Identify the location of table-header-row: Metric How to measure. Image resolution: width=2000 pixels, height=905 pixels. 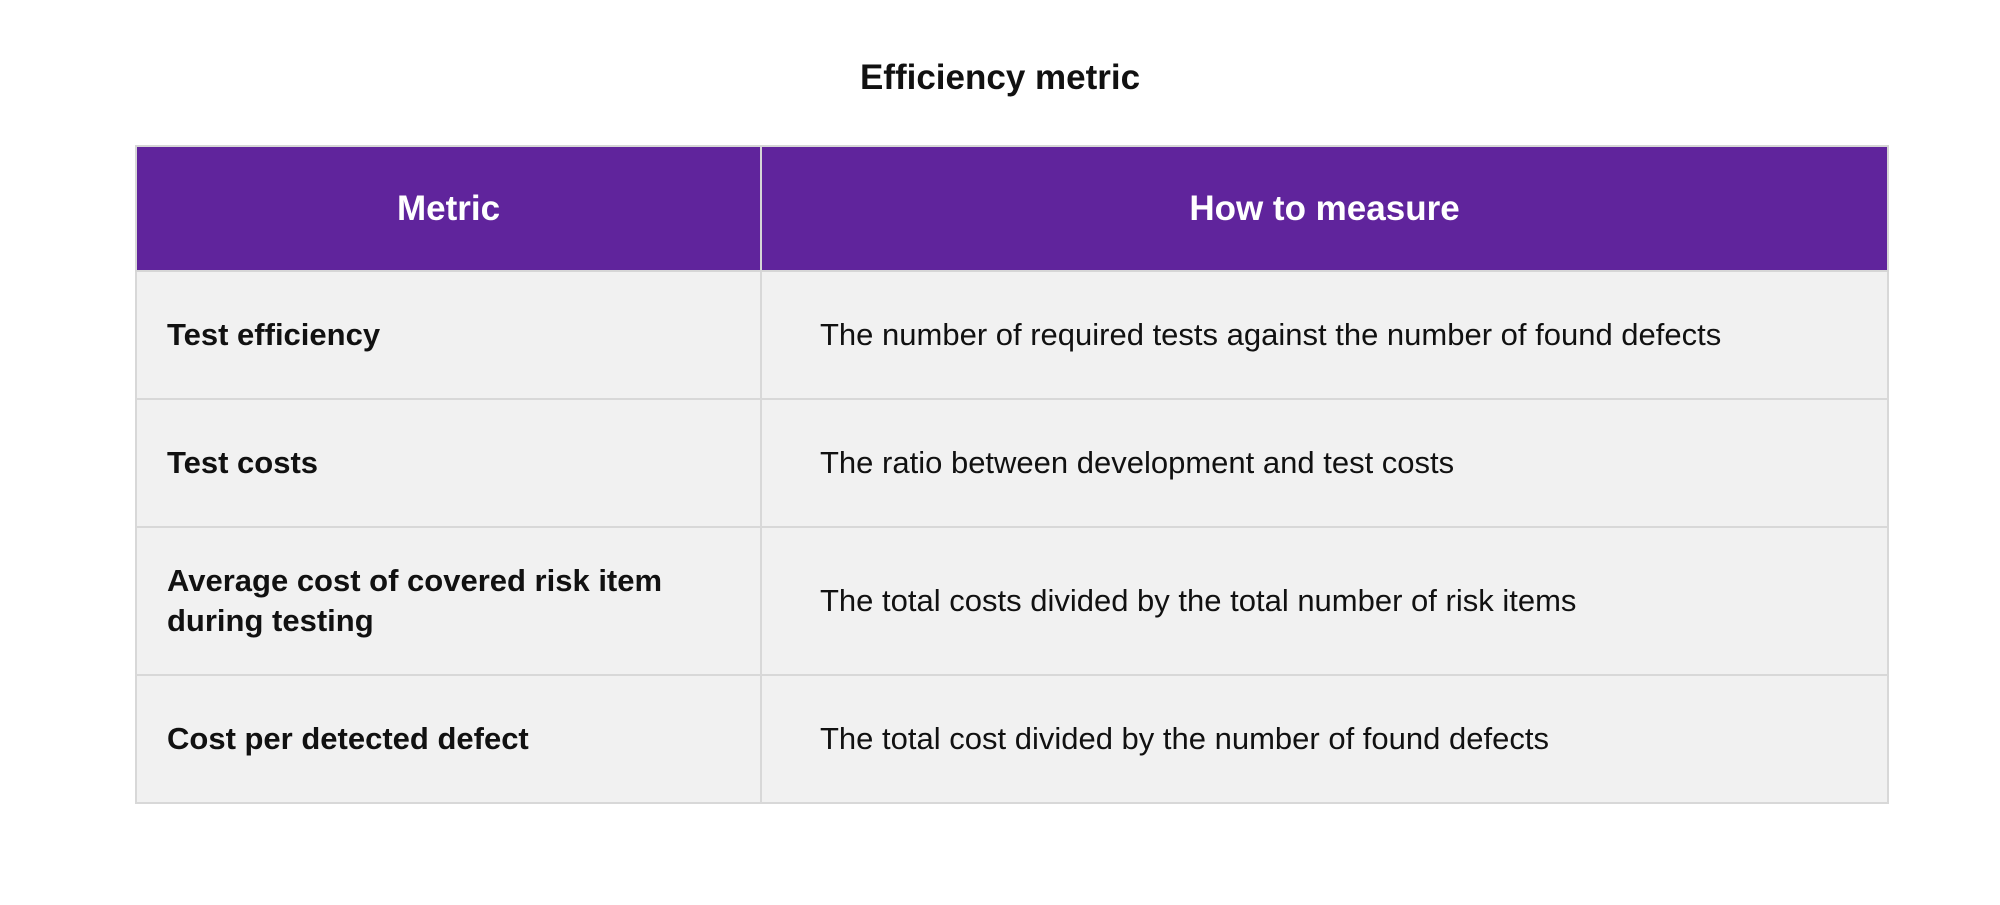
(1012, 208).